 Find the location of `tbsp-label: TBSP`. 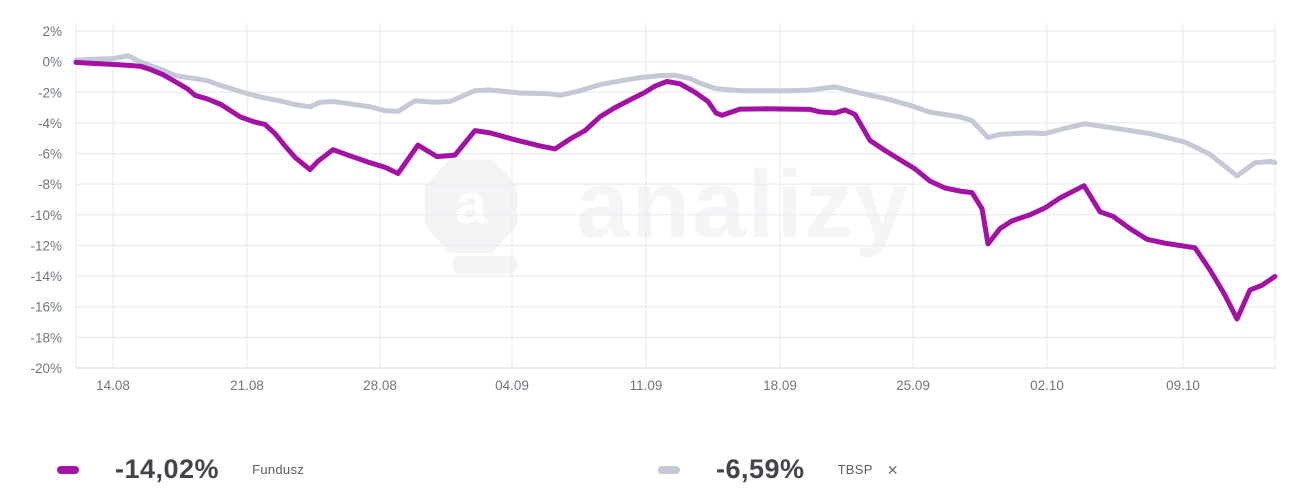

tbsp-label: TBSP is located at coordinates (855, 469).